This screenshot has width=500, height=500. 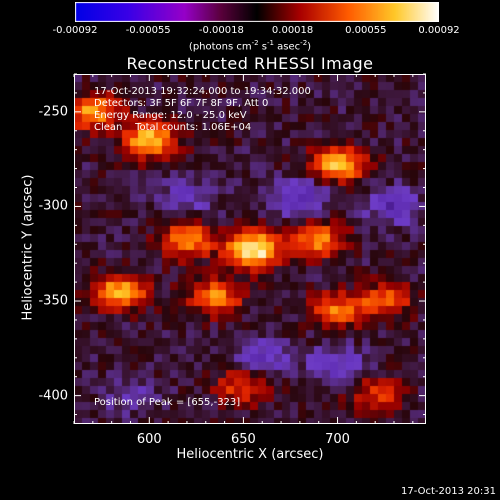 What do you see at coordinates (337, 439) in the screenshot?
I see `x-tick-label: 700` at bounding box center [337, 439].